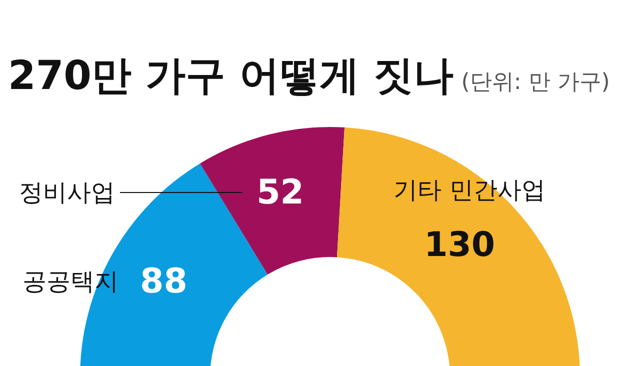 Image resolution: width=640 pixels, height=366 pixels. I want to click on chart-subtitle: (단위: 만 가구), so click(535, 82).